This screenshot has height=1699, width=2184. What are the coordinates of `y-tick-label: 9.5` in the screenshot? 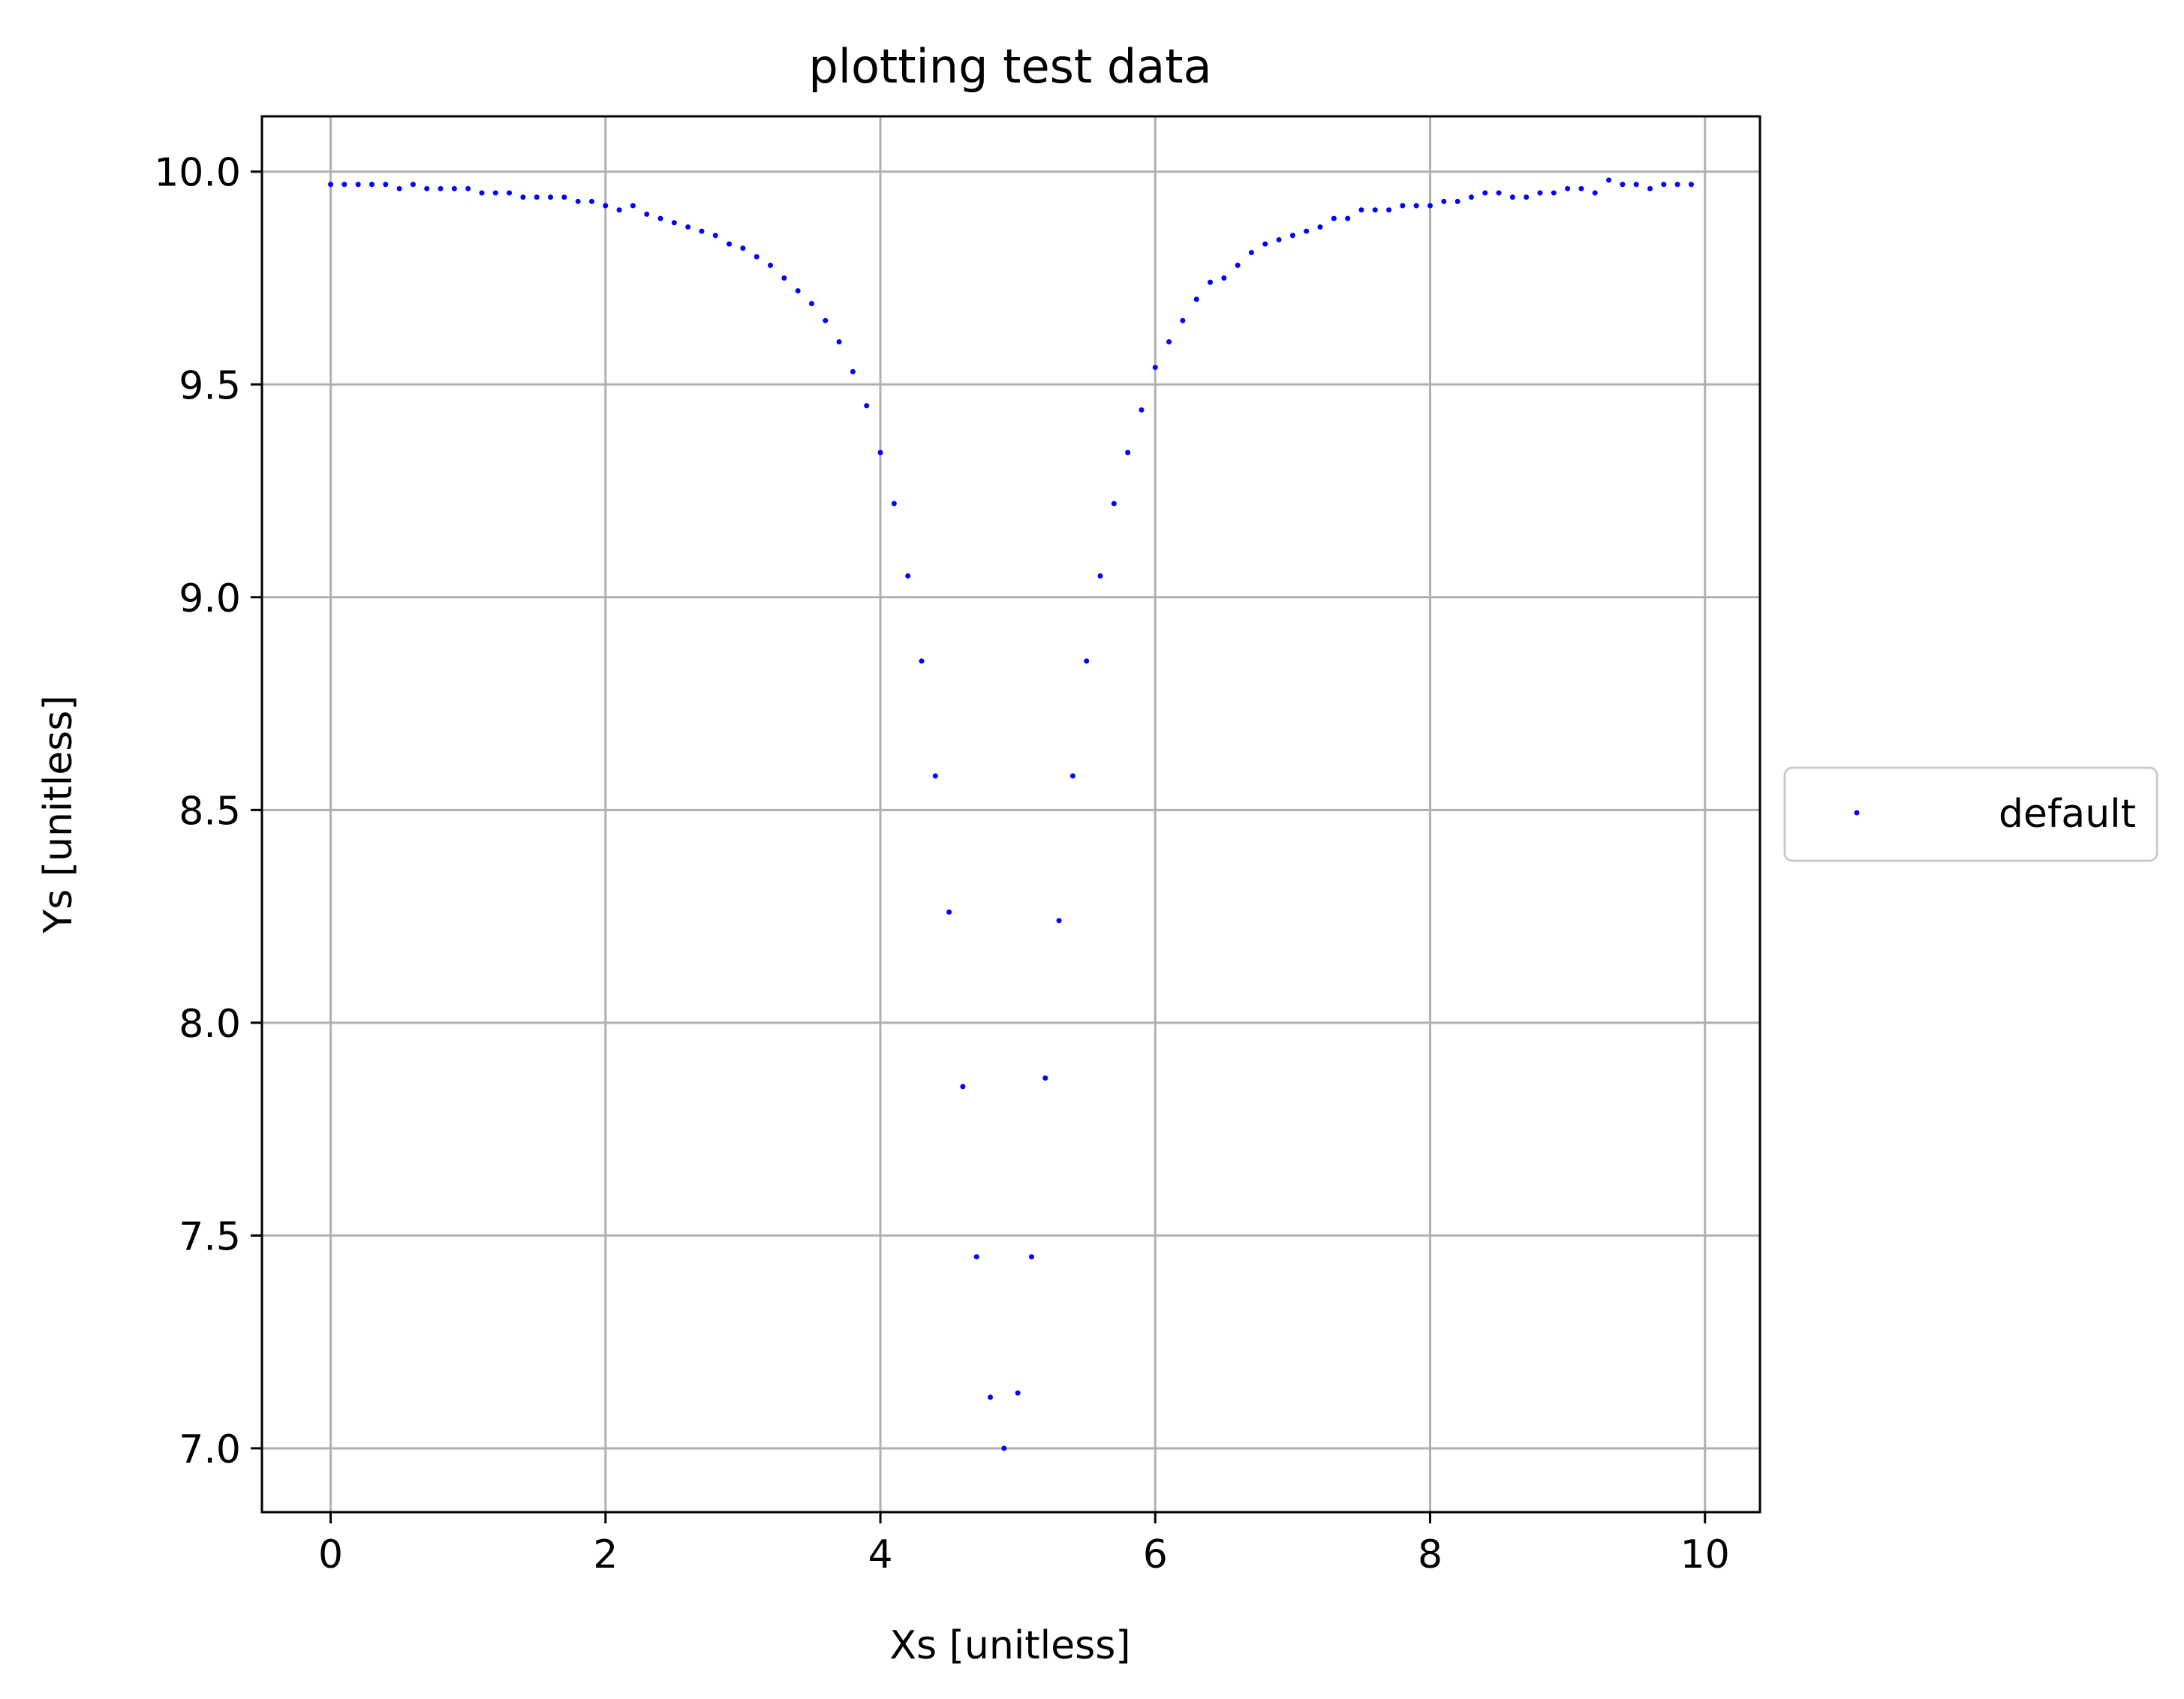 It's located at (210, 385).